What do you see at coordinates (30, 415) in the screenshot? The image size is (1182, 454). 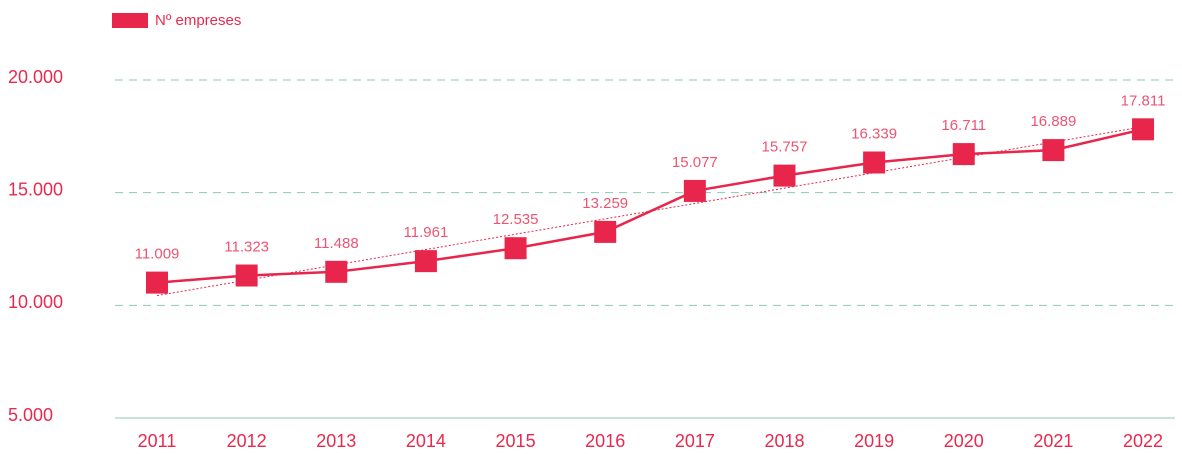 I see `y-tick-label: 5.000` at bounding box center [30, 415].